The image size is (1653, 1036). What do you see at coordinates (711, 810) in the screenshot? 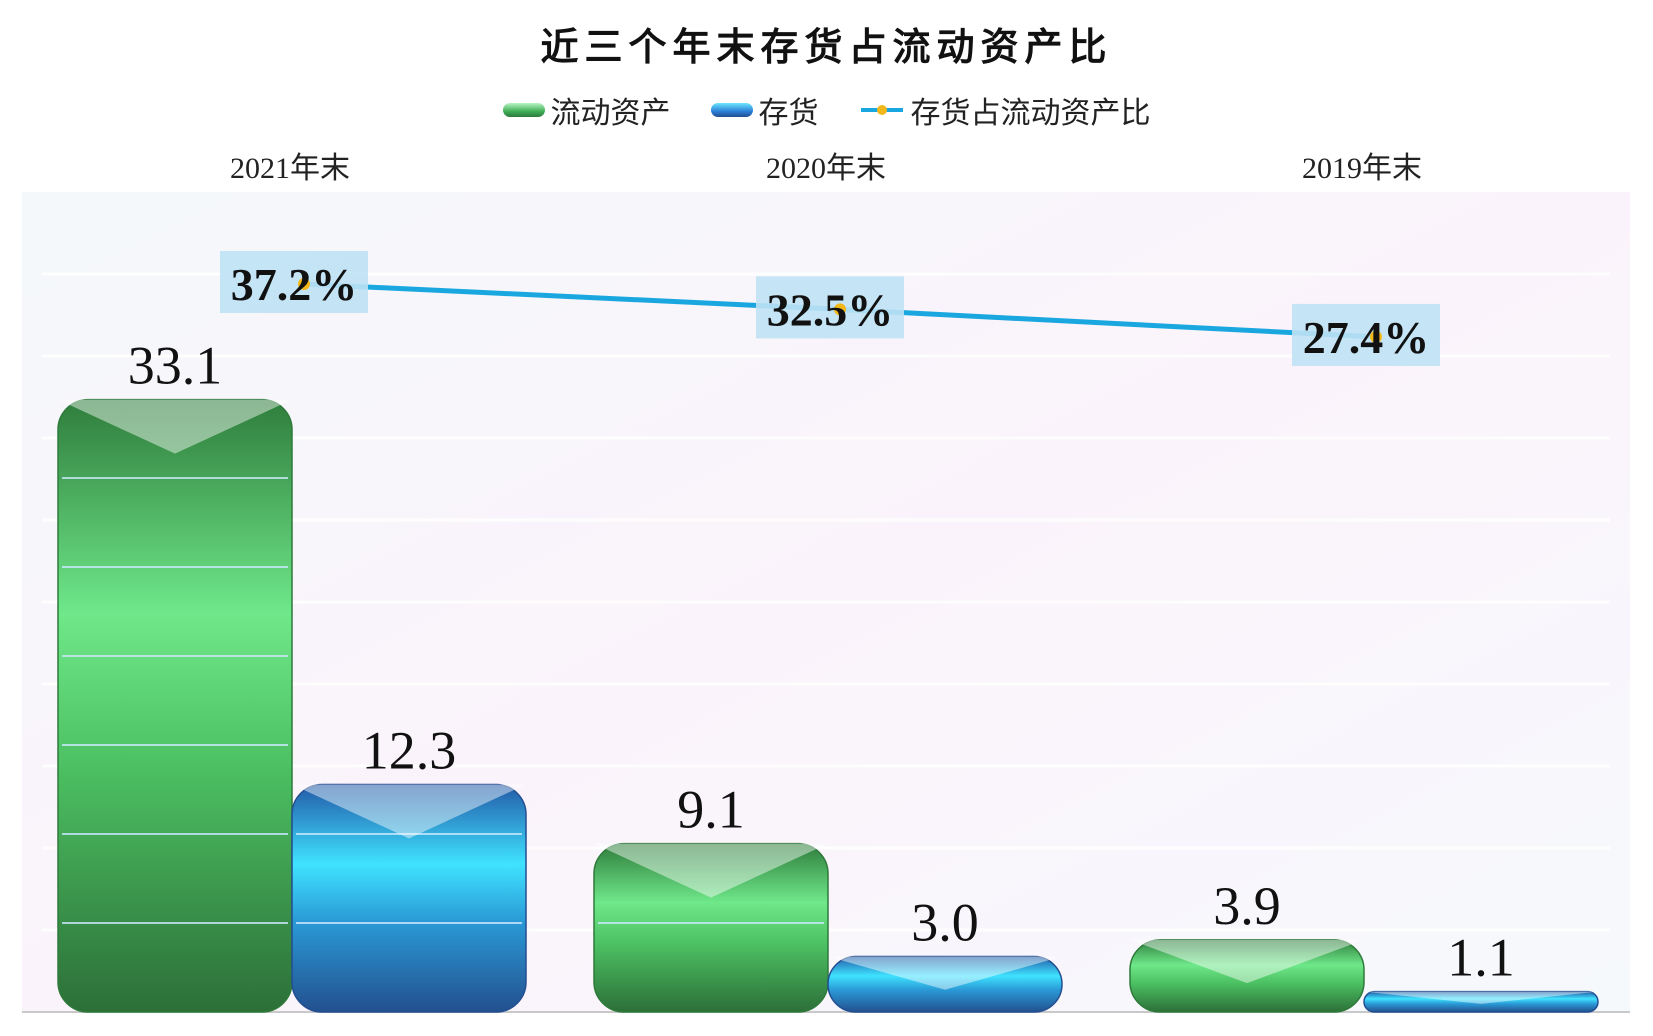
I see `bar-value-label: 9.1` at bounding box center [711, 810].